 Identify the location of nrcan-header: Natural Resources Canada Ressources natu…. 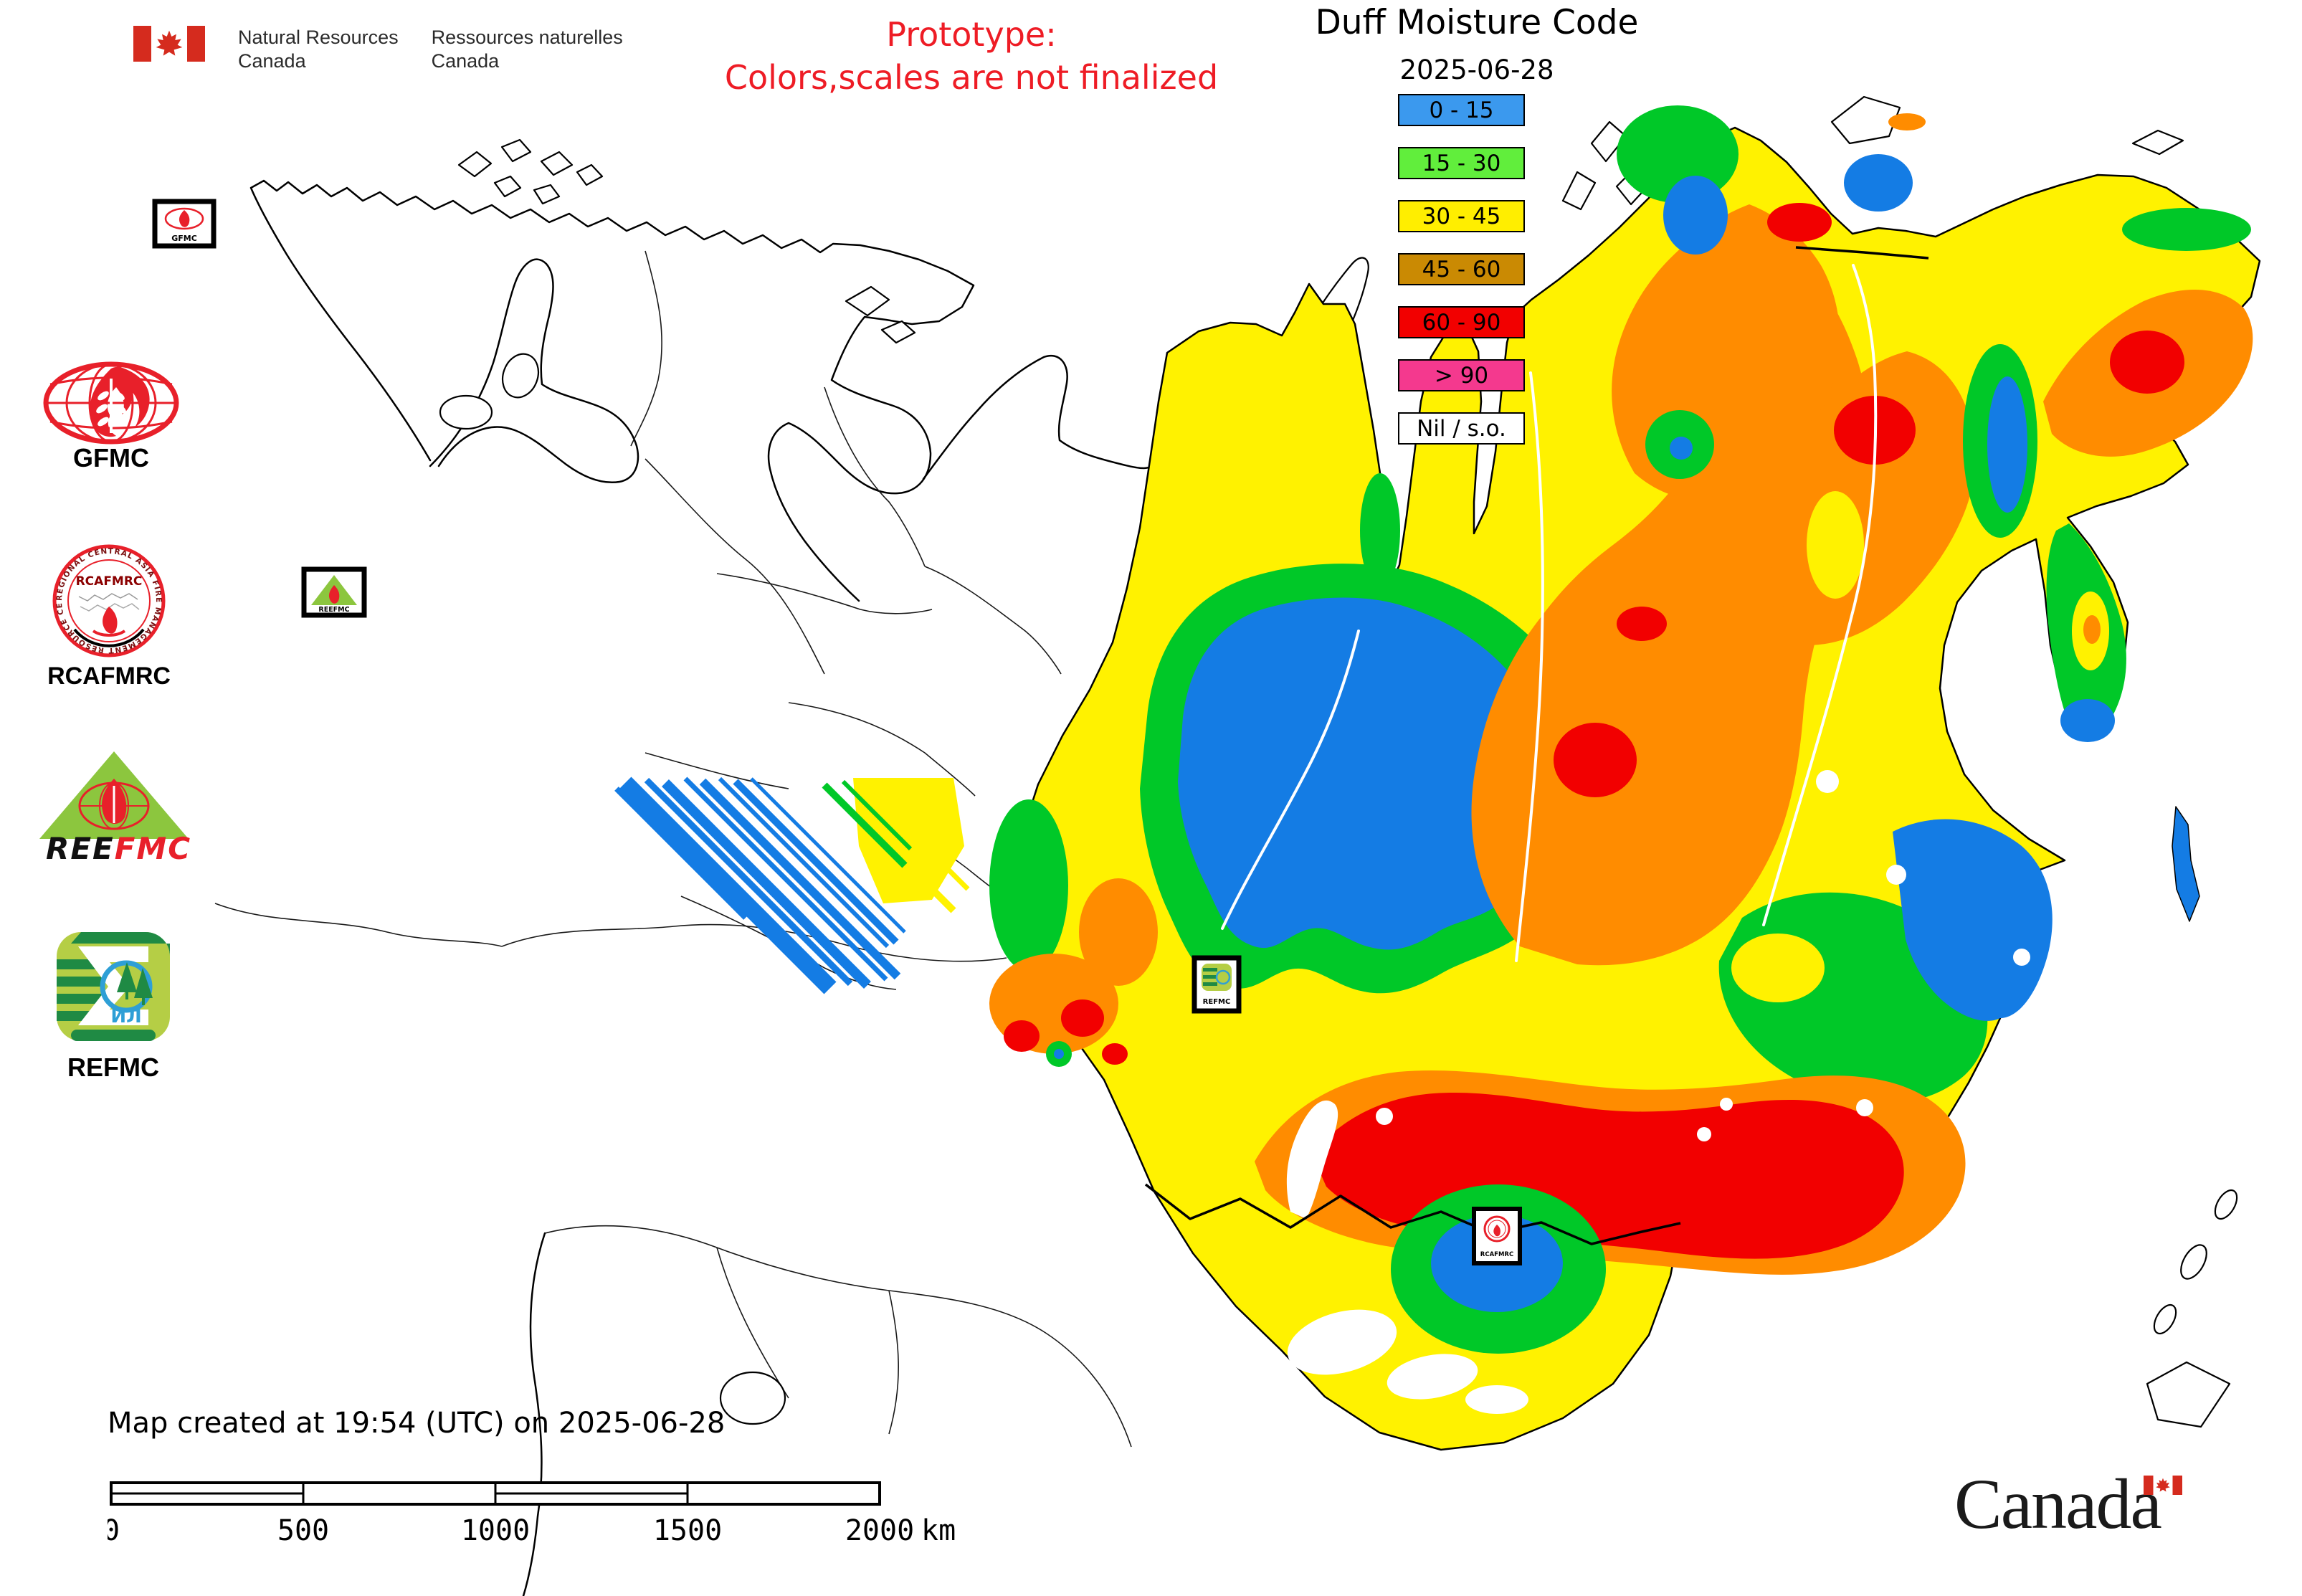
(378, 49).